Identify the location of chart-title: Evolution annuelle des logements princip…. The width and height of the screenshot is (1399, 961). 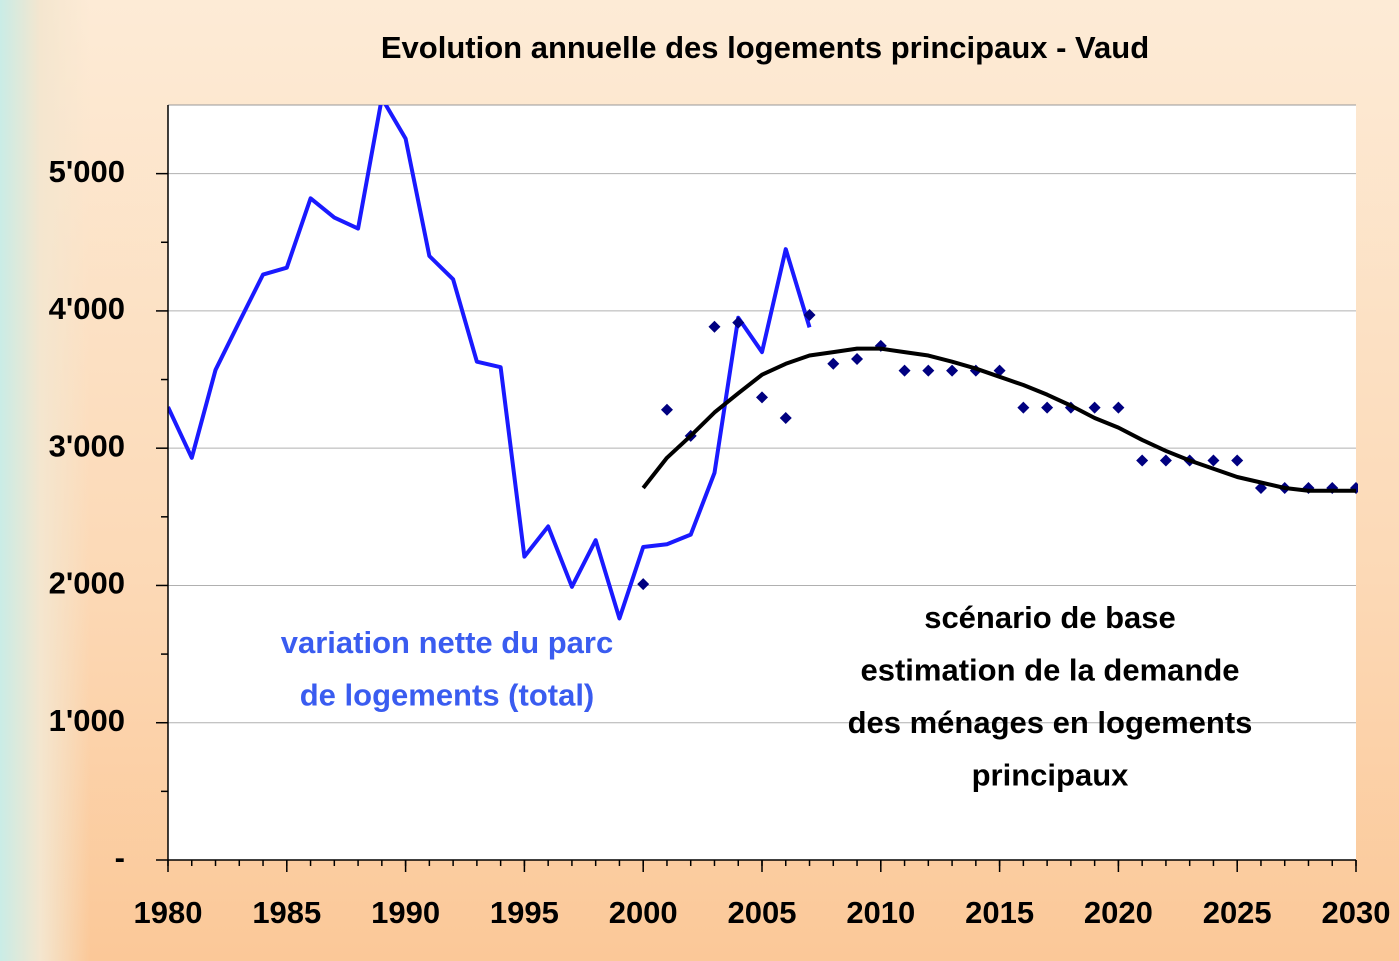
(765, 47).